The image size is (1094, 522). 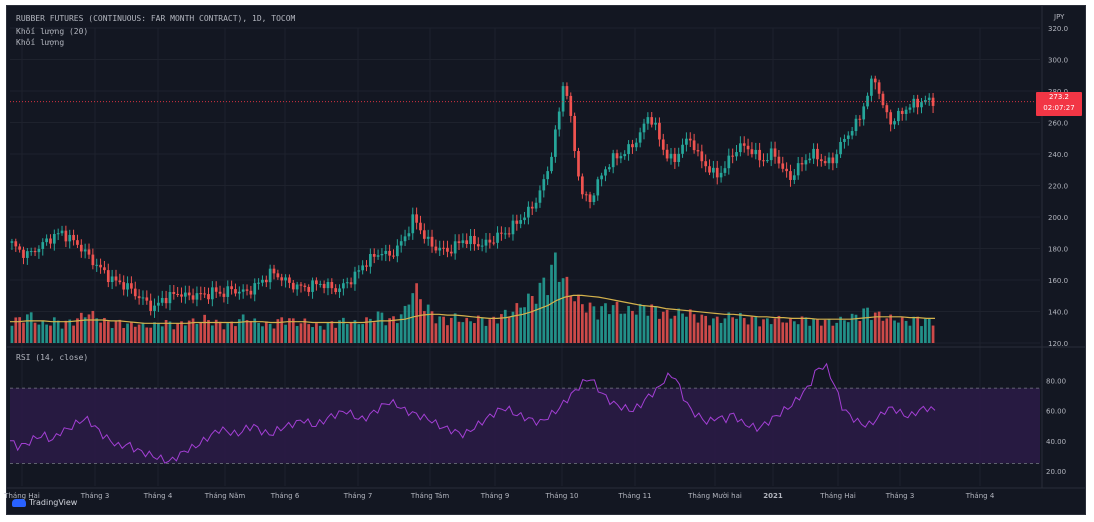 What do you see at coordinates (44, 502) in the screenshot?
I see `tradingview-brand: TradingView` at bounding box center [44, 502].